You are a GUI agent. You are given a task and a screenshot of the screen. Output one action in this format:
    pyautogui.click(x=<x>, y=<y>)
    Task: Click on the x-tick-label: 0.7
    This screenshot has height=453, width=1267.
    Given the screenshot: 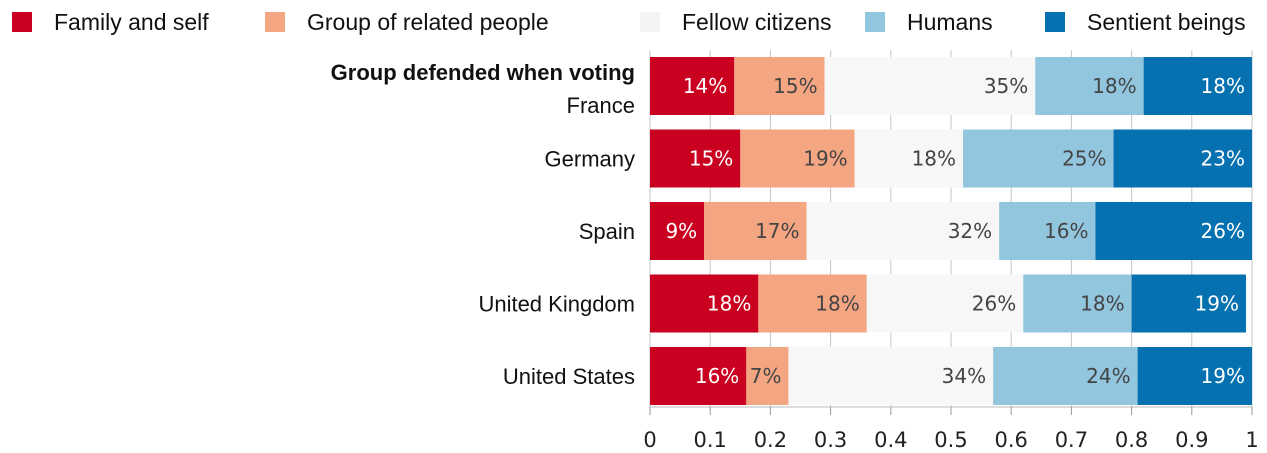 What is the action you would take?
    pyautogui.click(x=1071, y=440)
    